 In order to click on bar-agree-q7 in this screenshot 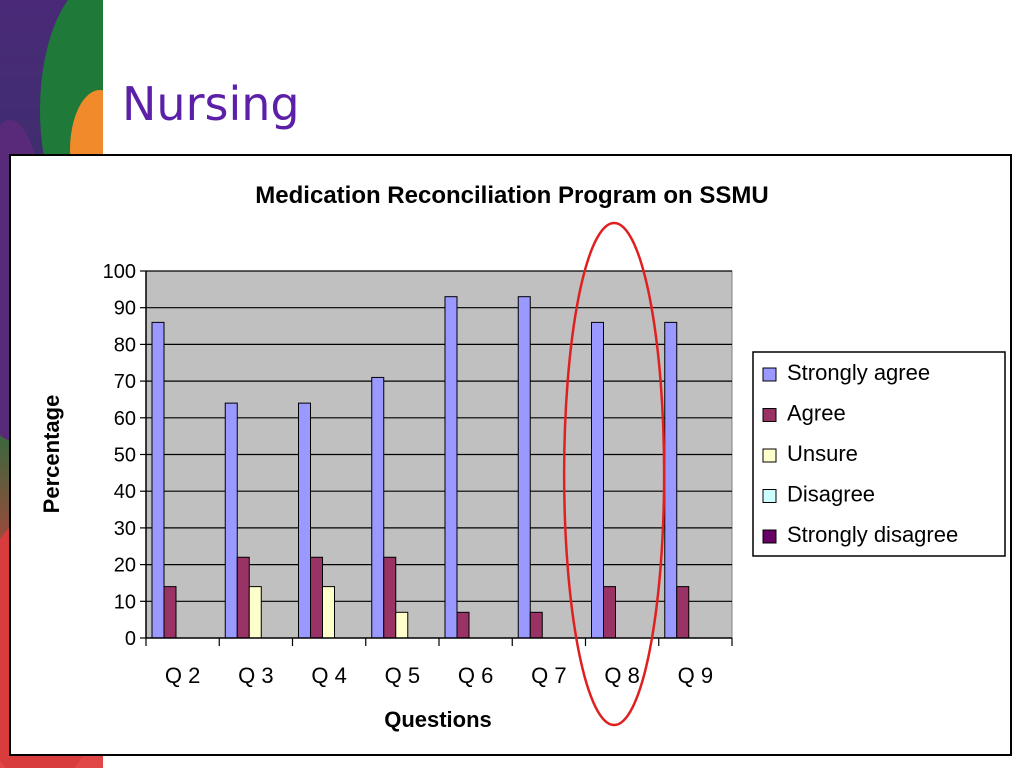, I will do `click(536, 625)`.